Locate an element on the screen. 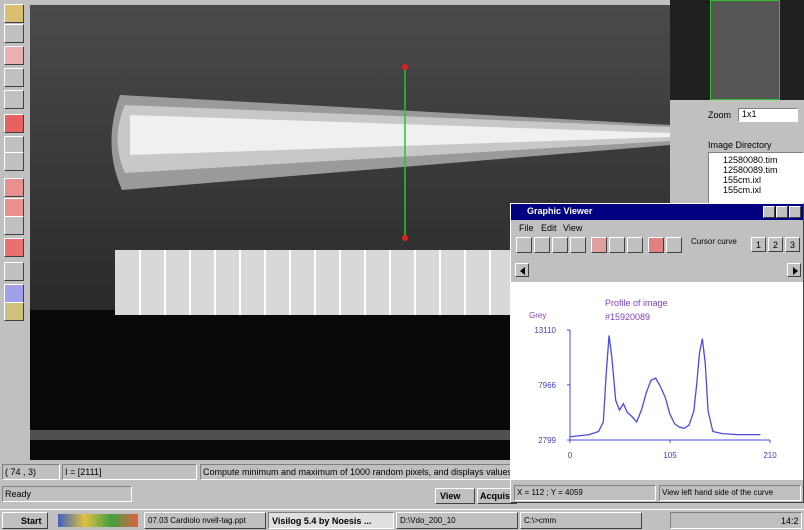 The width and height of the screenshot is (804, 530). close-button is located at coordinates (795, 212).